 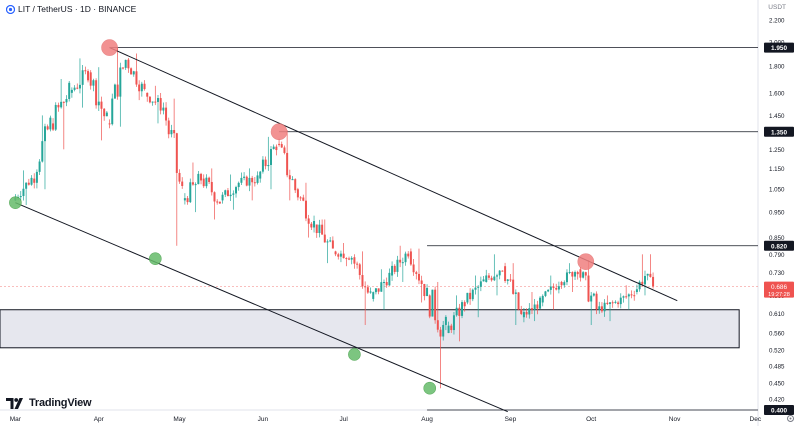 What do you see at coordinates (777, 238) in the screenshot?
I see `price-tick-label: 0.850` at bounding box center [777, 238].